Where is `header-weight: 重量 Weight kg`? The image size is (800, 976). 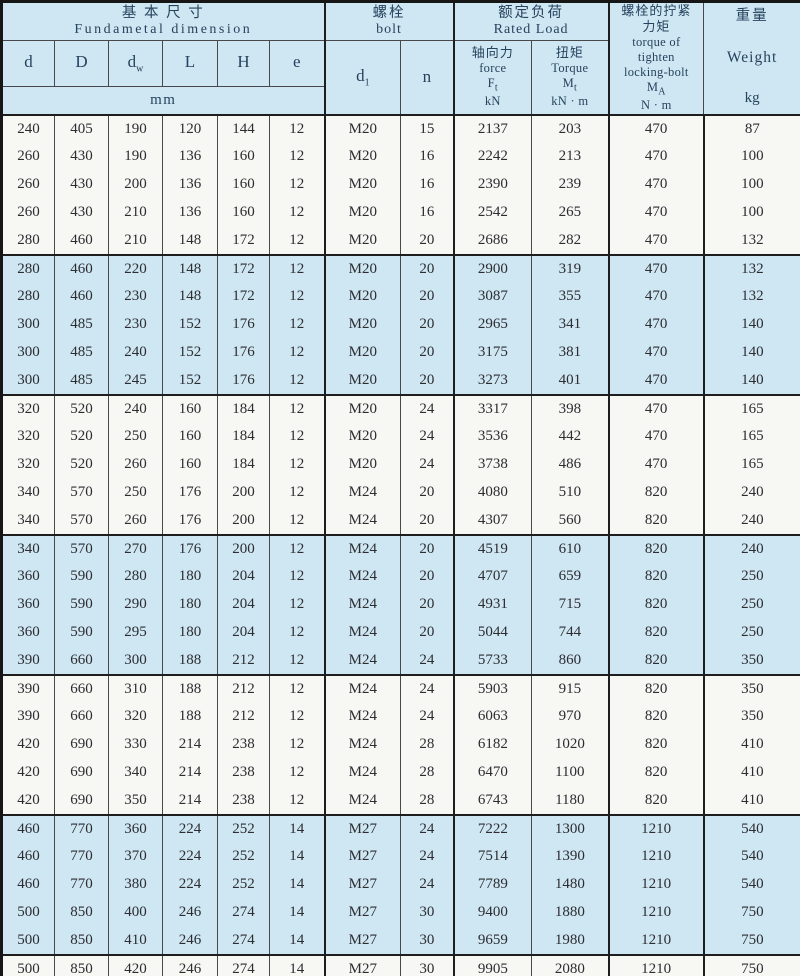 header-weight: 重量 Weight kg is located at coordinates (751, 58).